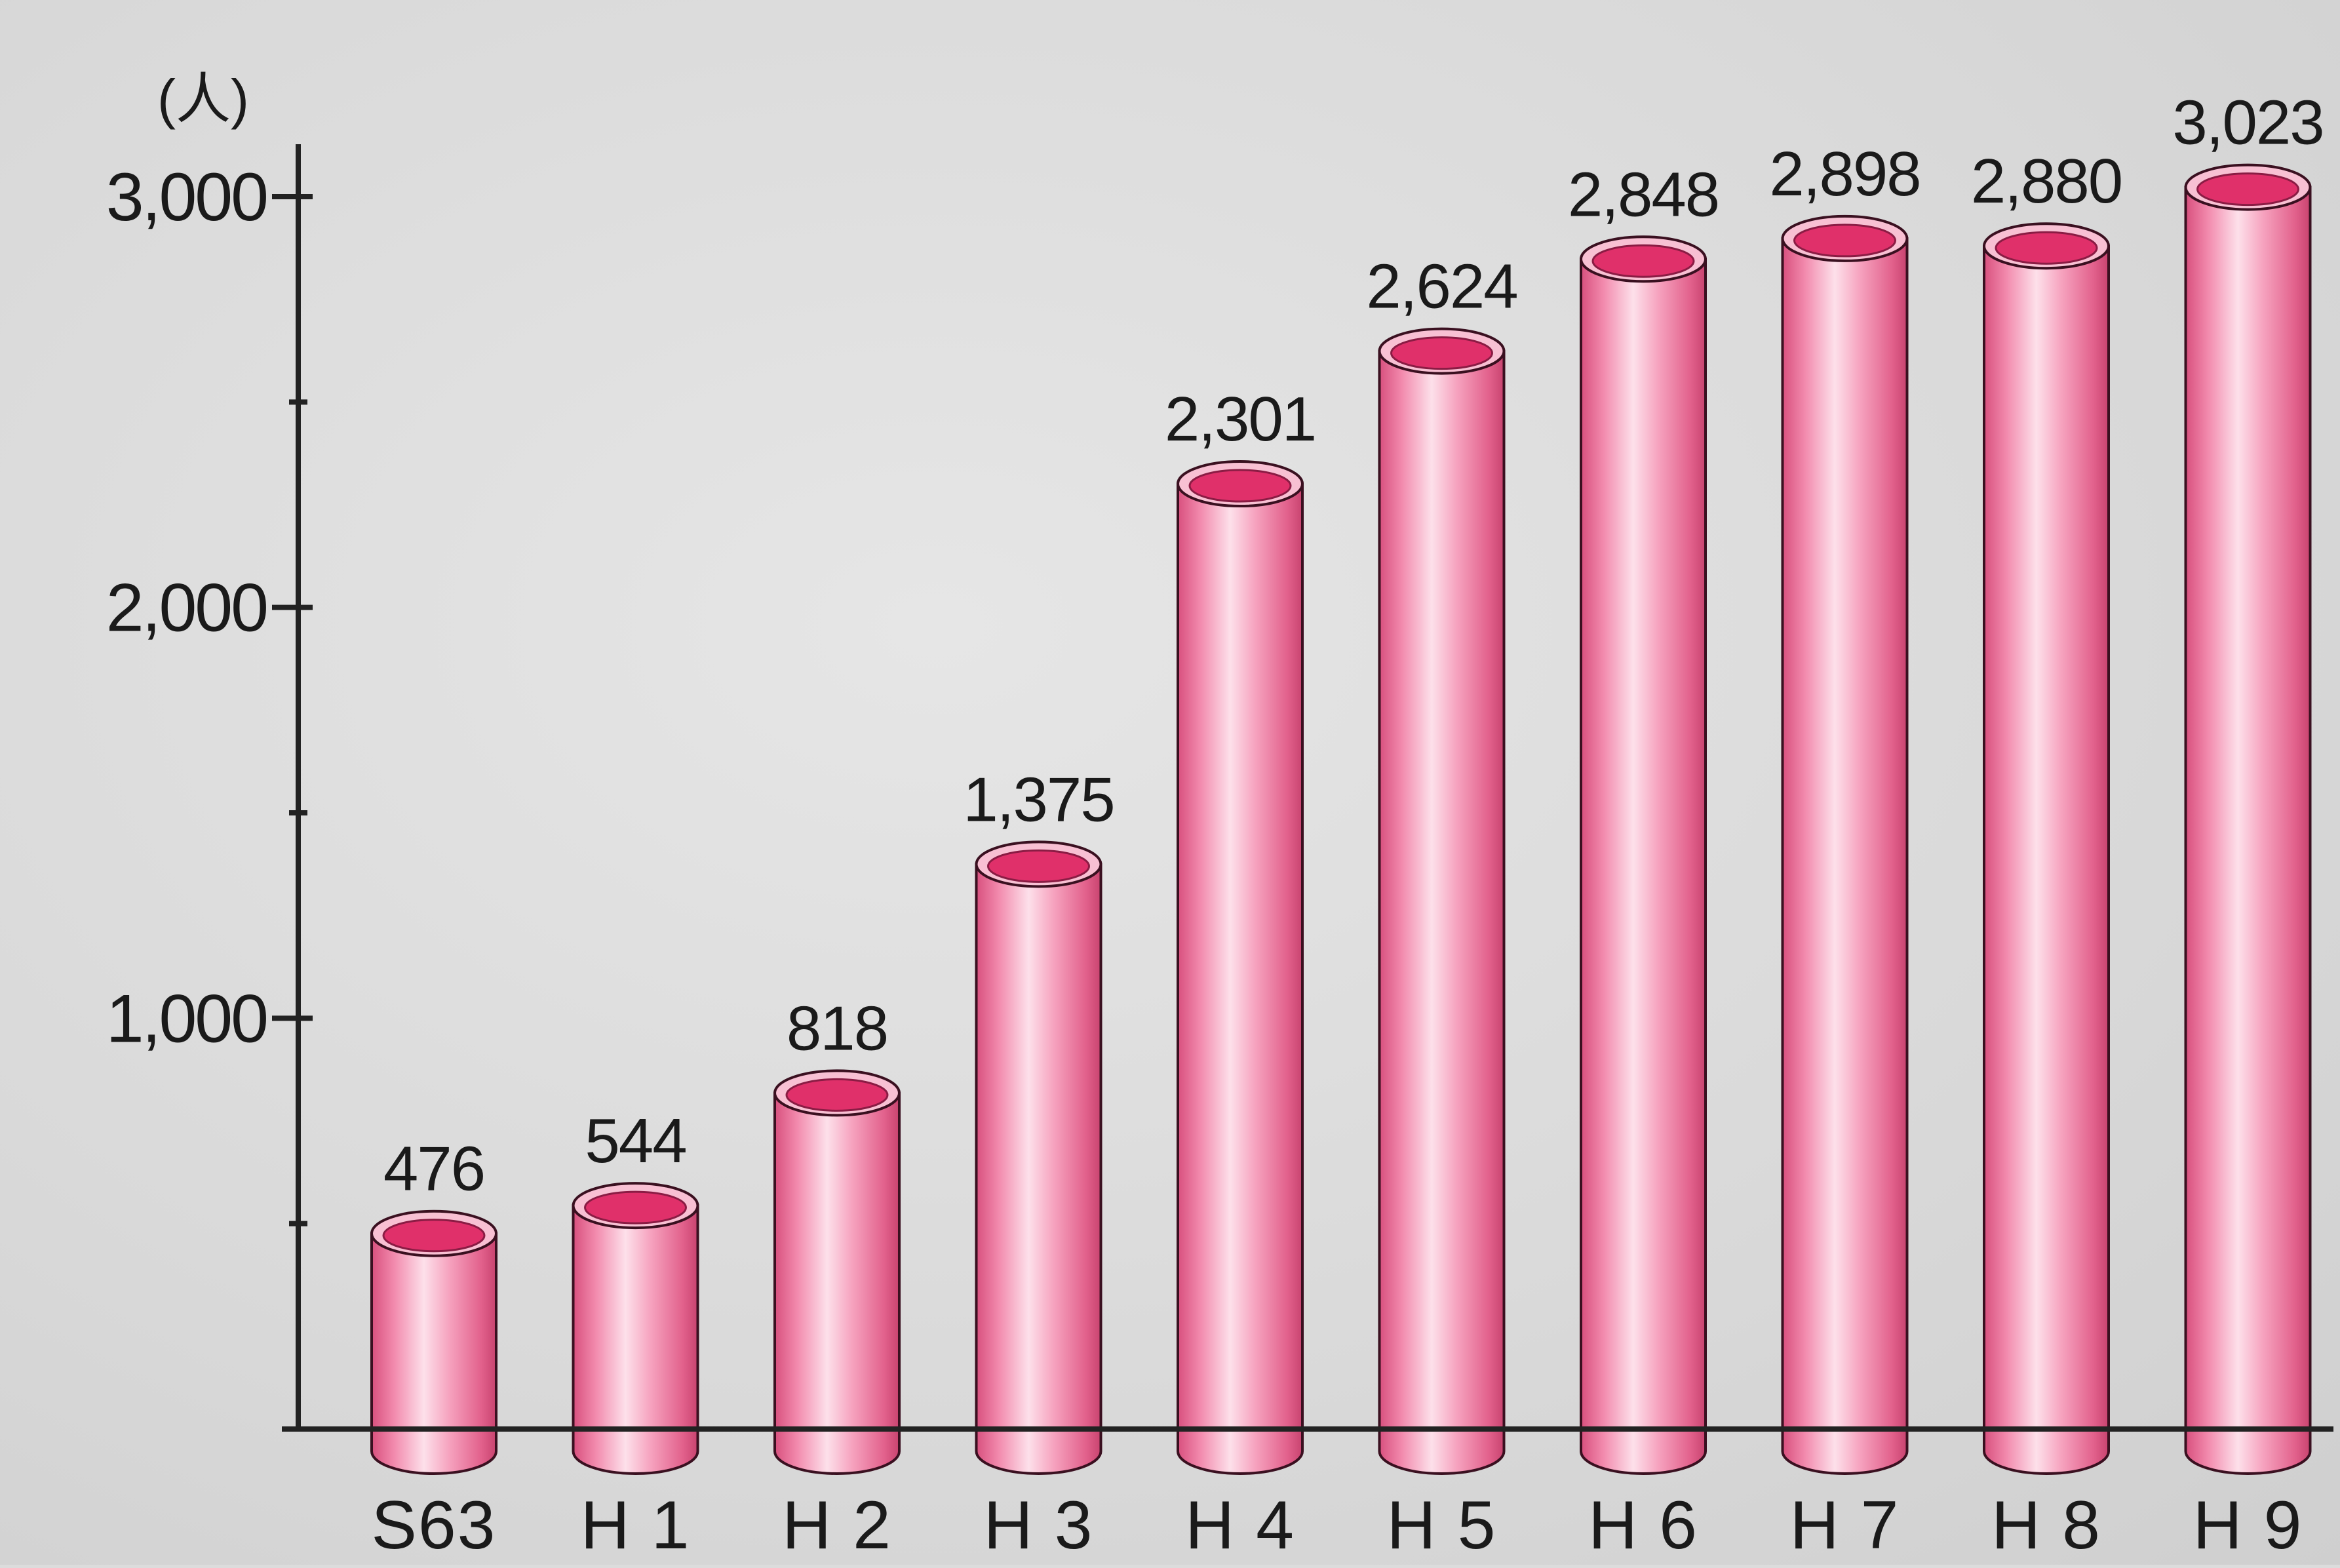 This screenshot has height=1568, width=2340. Describe the element at coordinates (1441, 287) in the screenshot. I see `bar-value-label: 2,624` at that location.